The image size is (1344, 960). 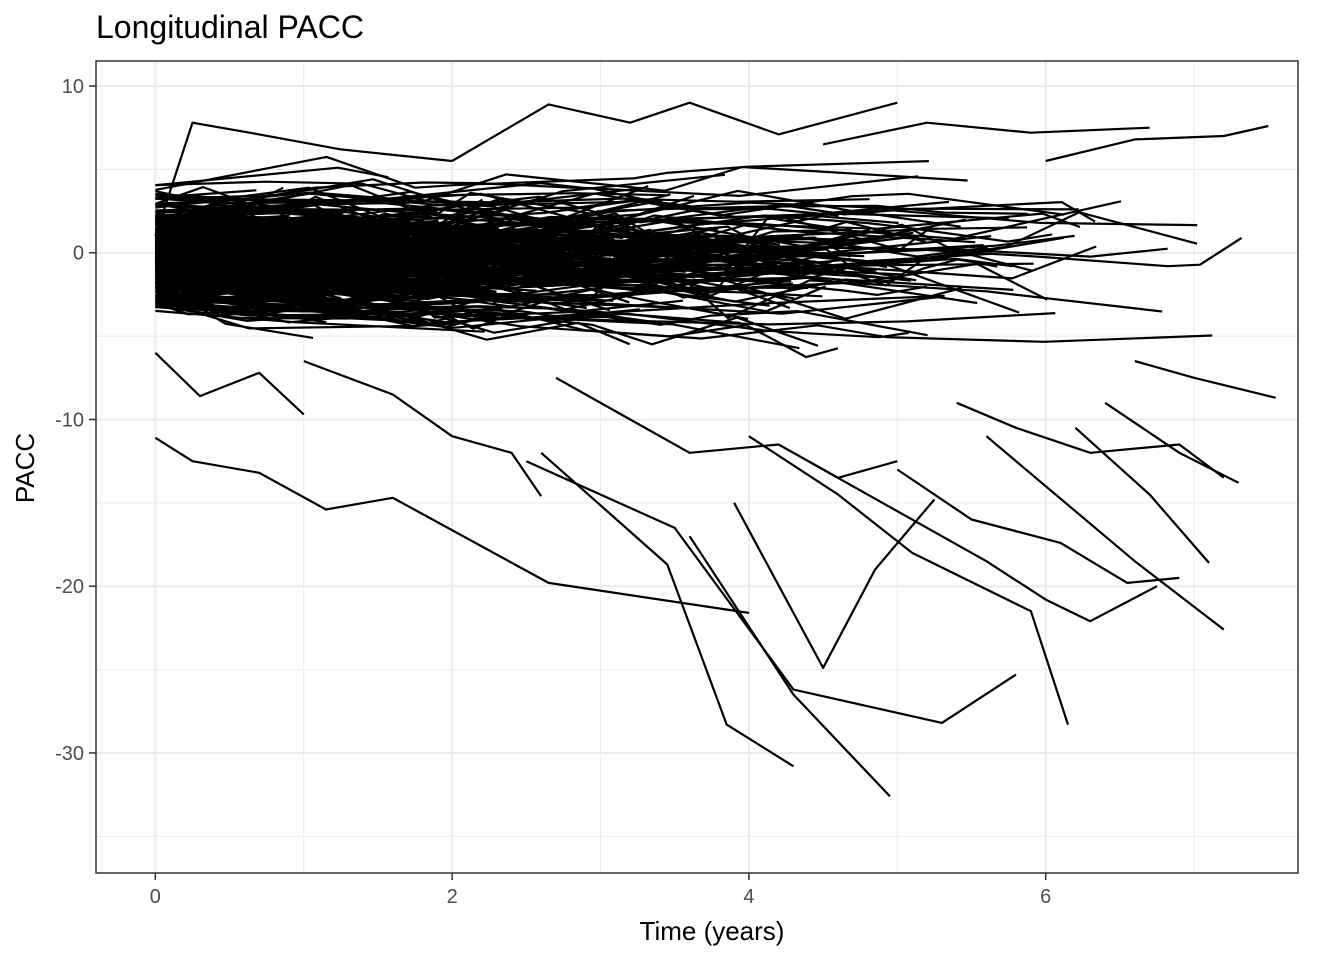 What do you see at coordinates (748, 897) in the screenshot?
I see `x-tick-label: 4` at bounding box center [748, 897].